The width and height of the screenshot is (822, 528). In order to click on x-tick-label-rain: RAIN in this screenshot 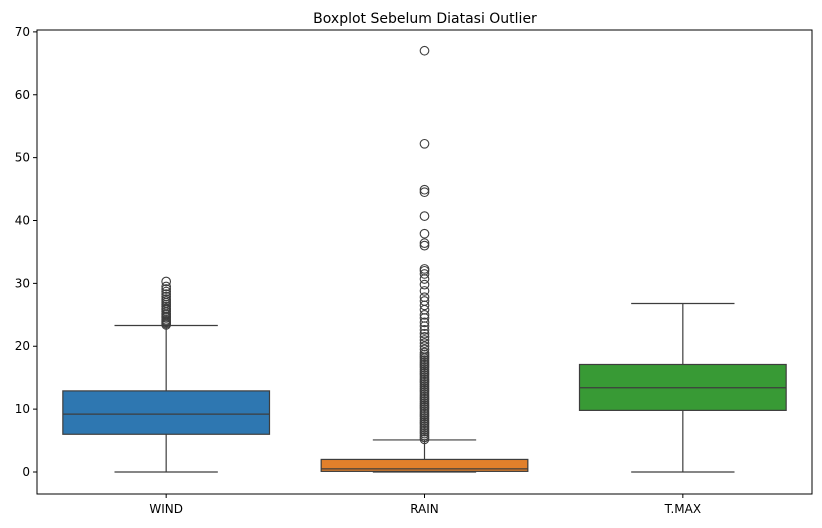, I will do `click(424, 509)`.